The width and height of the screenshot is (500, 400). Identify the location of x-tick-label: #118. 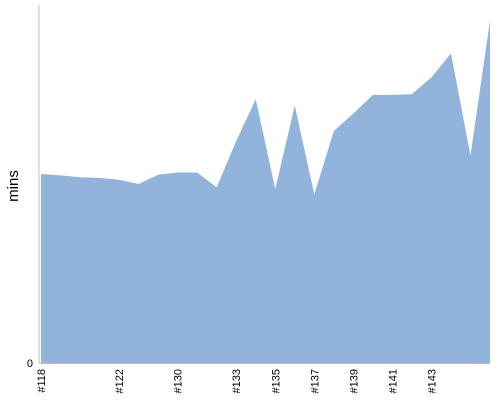
(42, 381).